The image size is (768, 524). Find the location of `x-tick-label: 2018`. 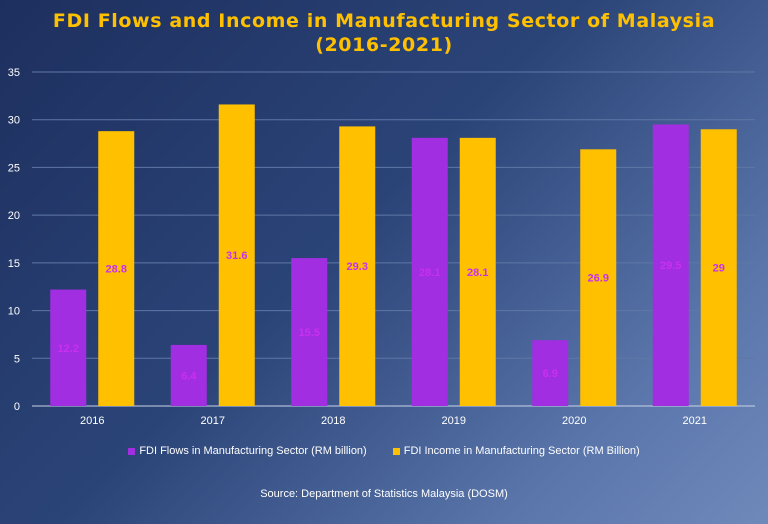

x-tick-label: 2018 is located at coordinates (333, 421).